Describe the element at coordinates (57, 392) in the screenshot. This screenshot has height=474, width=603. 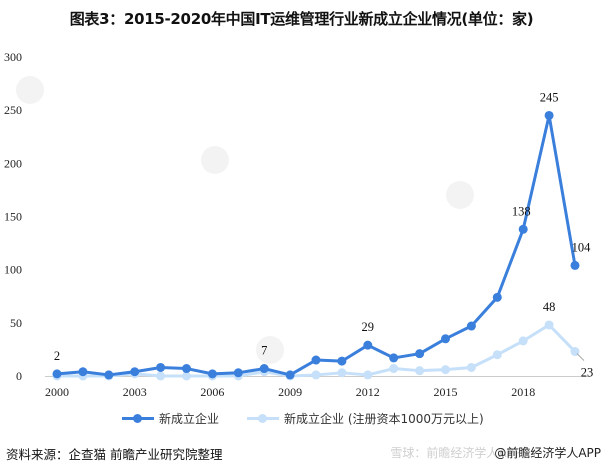
I see `x-tick-label: 2000` at that location.